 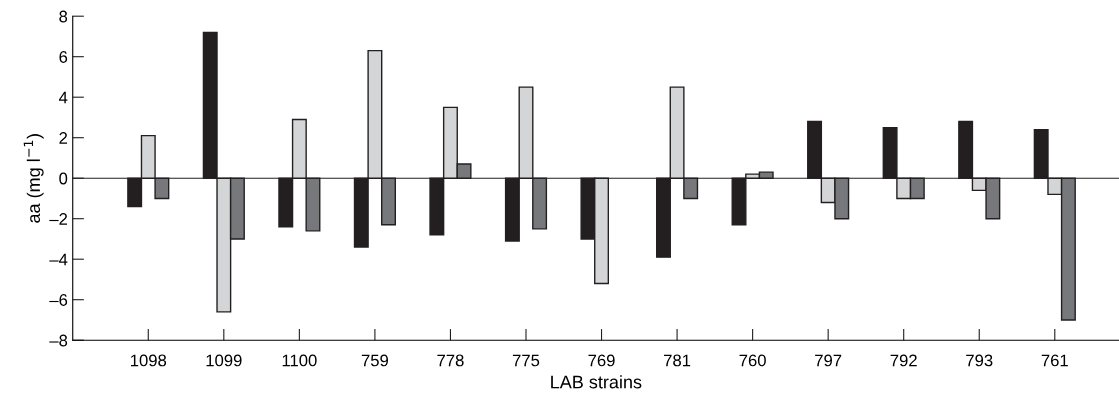 I want to click on y-tick-label: 8, so click(x=63, y=16).